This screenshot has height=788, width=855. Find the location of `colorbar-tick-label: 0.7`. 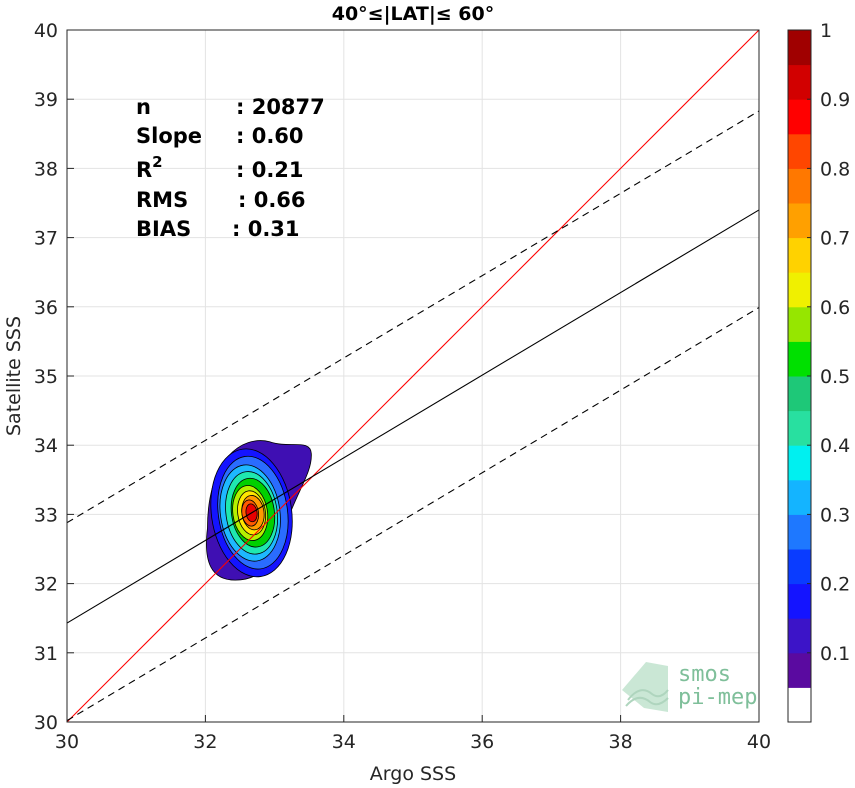

colorbar-tick-label: 0.7 is located at coordinates (835, 239).